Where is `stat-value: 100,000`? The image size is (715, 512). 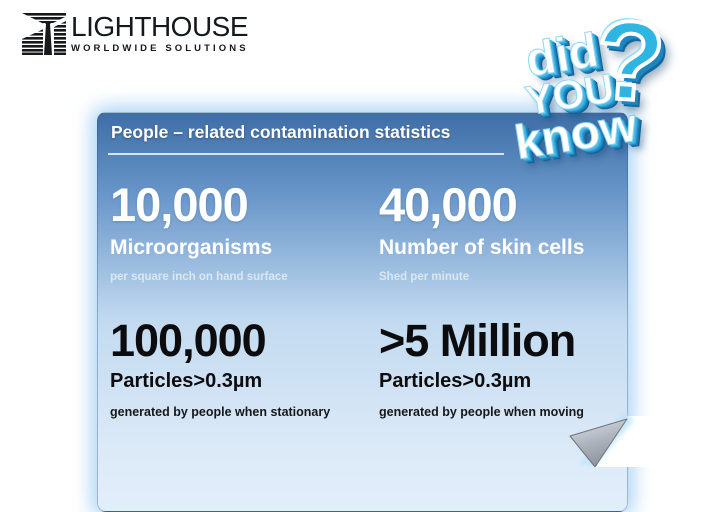 stat-value: 100,000 is located at coordinates (188, 340).